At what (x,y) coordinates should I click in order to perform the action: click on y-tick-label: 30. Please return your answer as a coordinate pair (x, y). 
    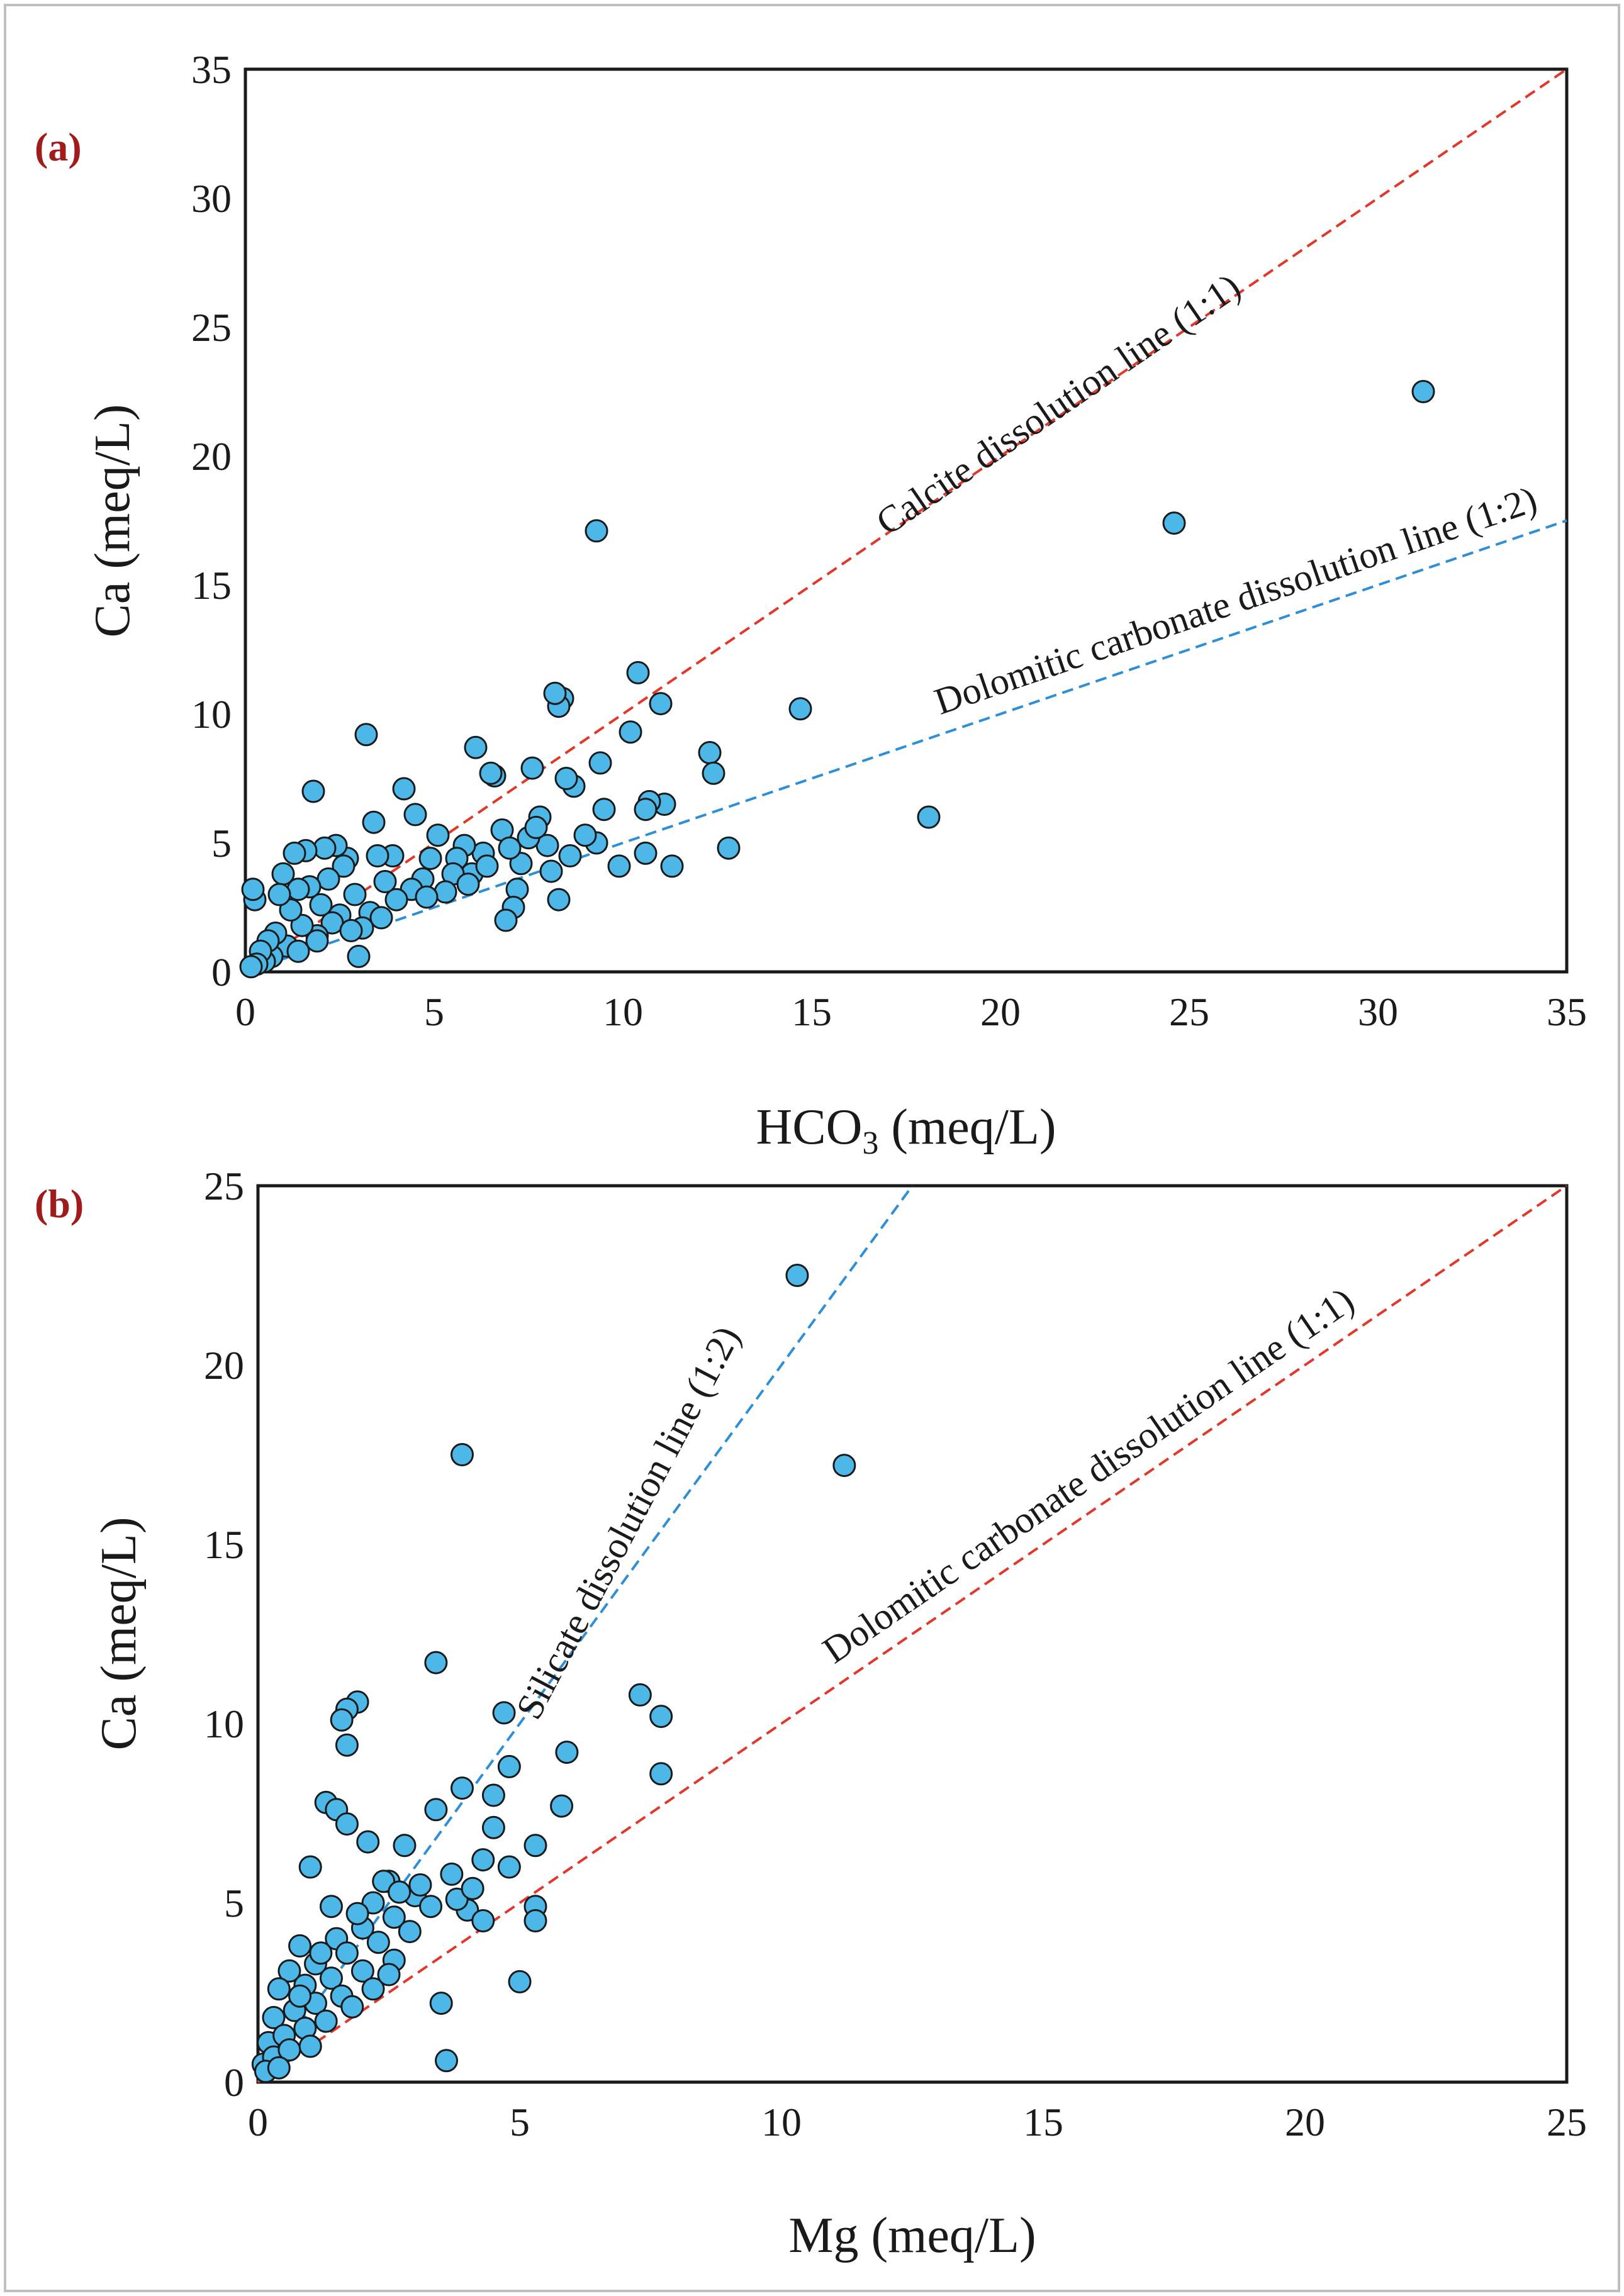
    Looking at the image, I should click on (211, 198).